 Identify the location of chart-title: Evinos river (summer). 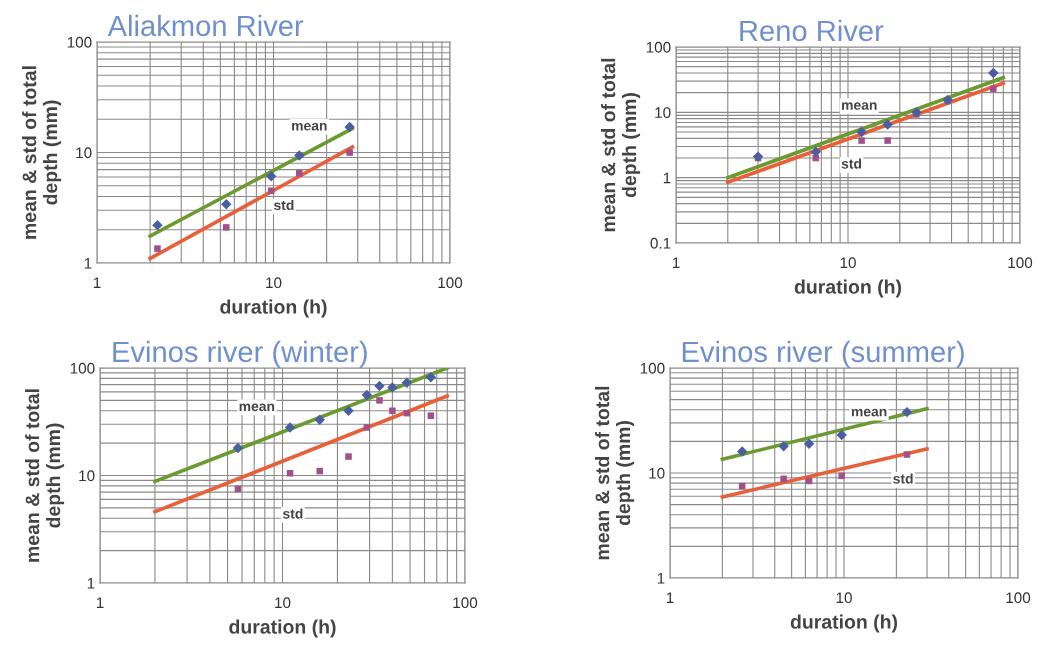
(823, 354).